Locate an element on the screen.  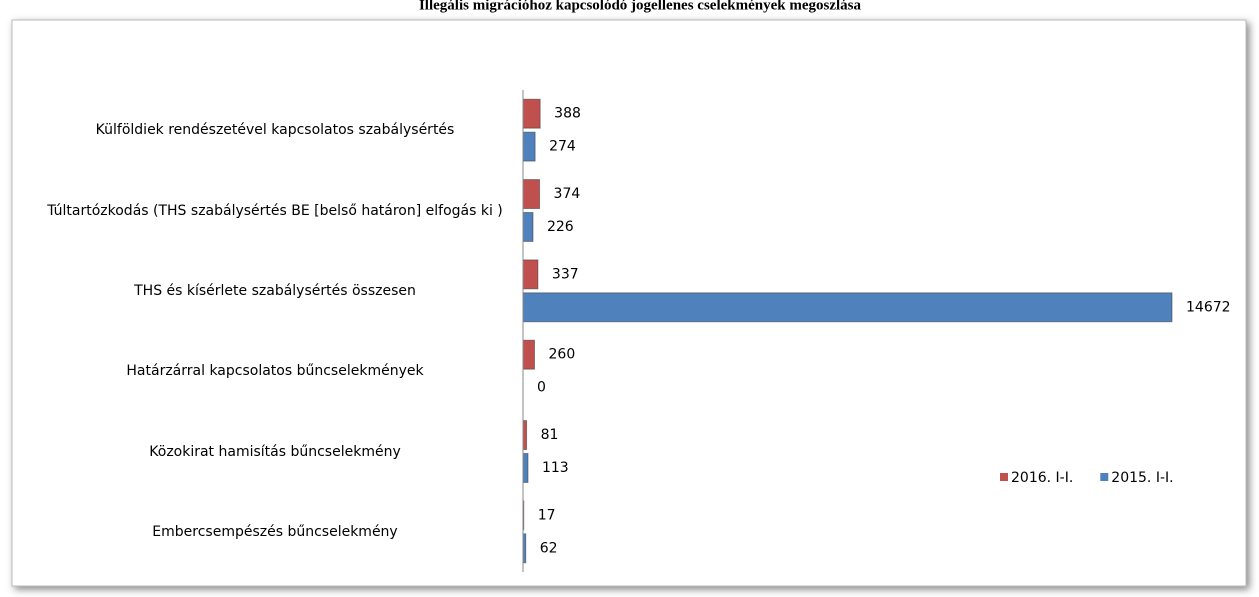
category-label: Határzárral kapcsolatos bűncselekmények is located at coordinates (275, 371).